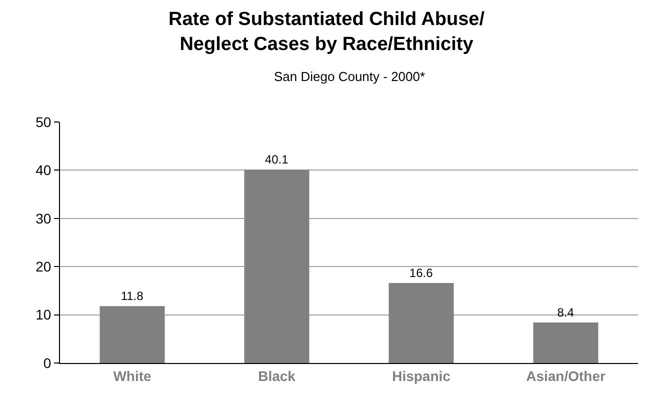  Describe the element at coordinates (47, 362) in the screenshot. I see `y-tick-label: 0` at that location.